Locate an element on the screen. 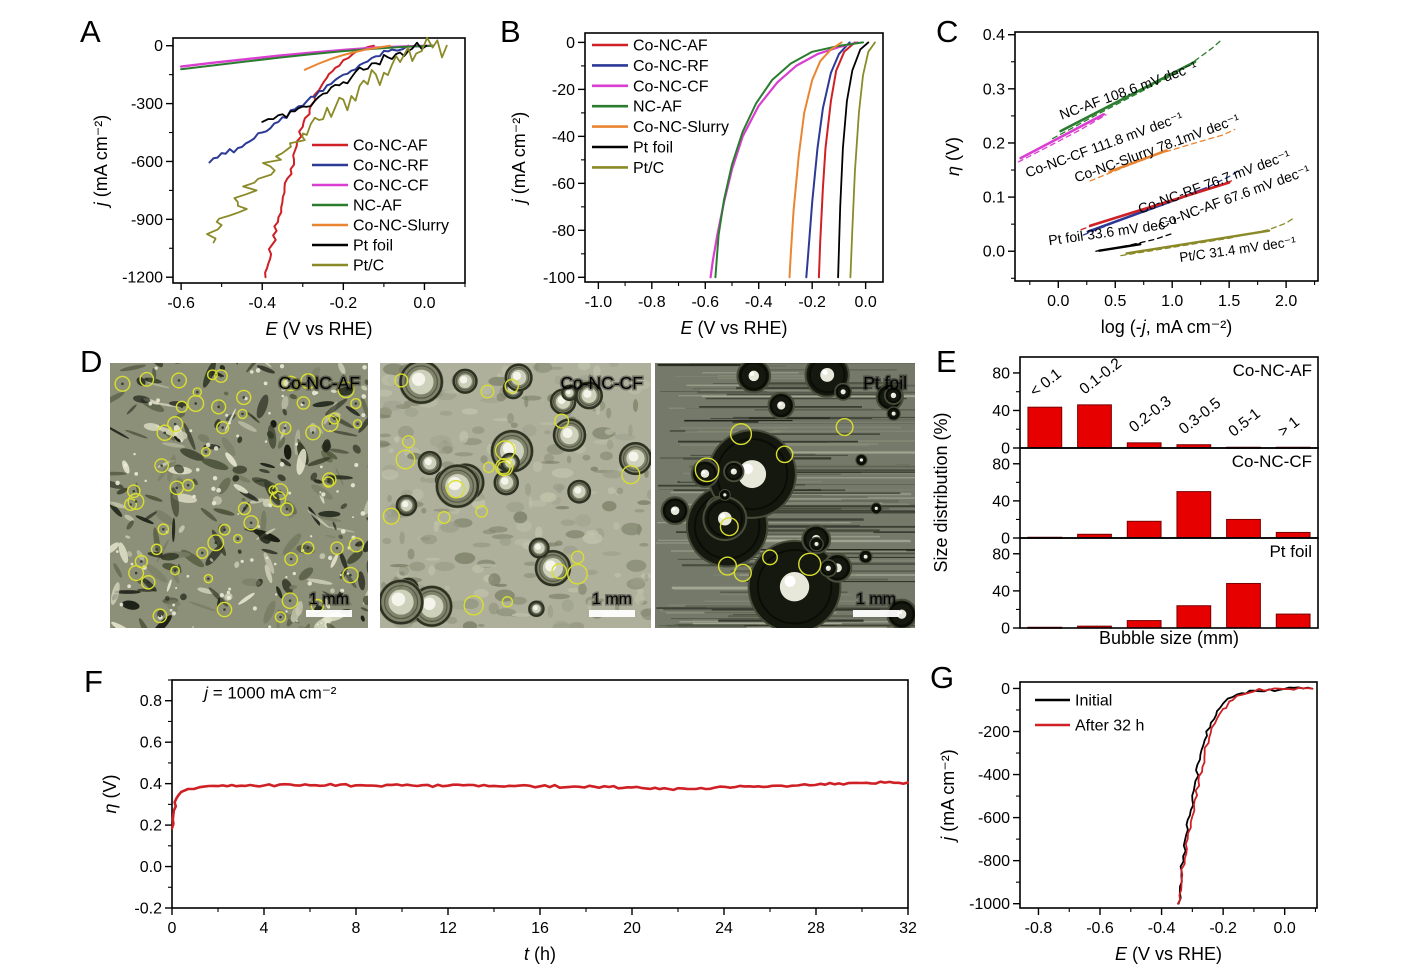  y-axis-label: j (mA cm⁻²) is located at coordinates (101, 162).